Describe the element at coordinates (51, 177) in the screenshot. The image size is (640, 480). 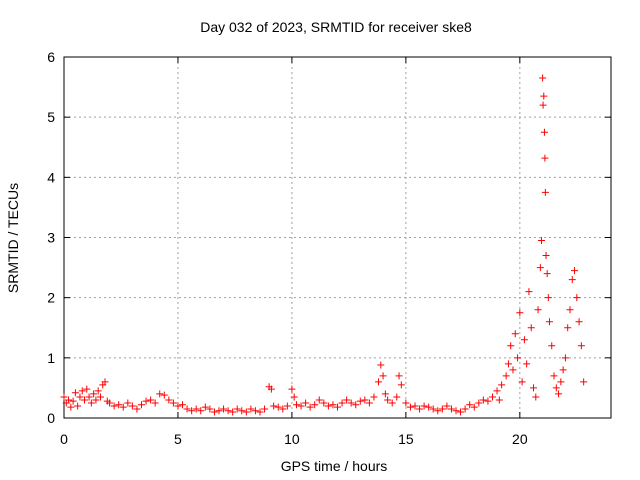
I see `y-tick-label: 4` at that location.